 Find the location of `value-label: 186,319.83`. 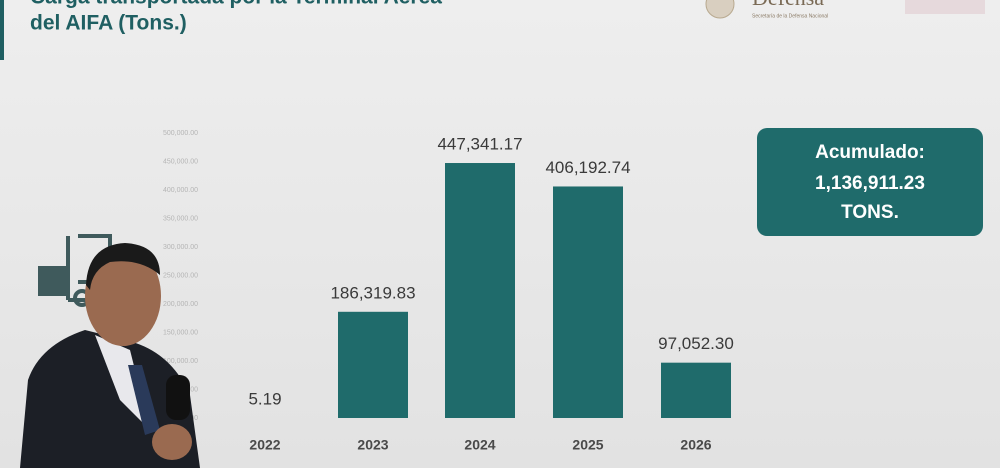

value-label: 186,319.83 is located at coordinates (372, 292).